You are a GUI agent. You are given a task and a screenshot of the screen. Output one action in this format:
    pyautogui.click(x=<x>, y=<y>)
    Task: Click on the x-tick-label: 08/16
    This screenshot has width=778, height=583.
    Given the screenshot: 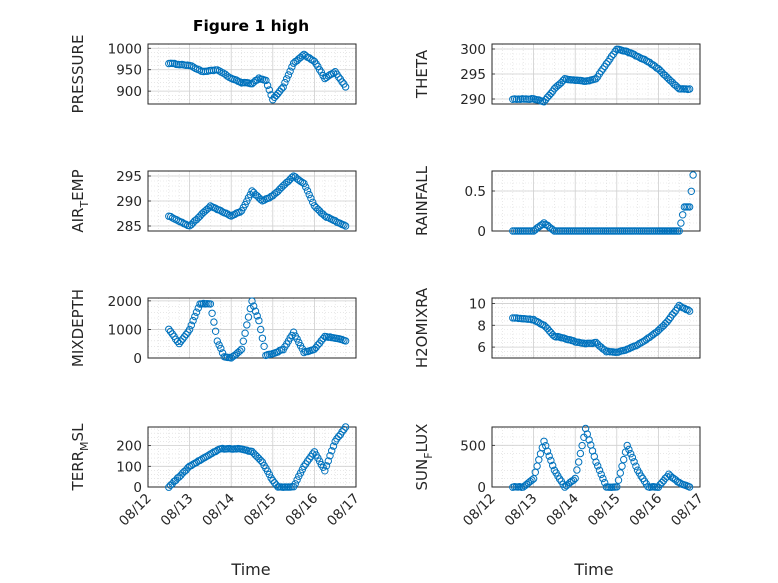 What is the action you would take?
    pyautogui.click(x=301, y=510)
    